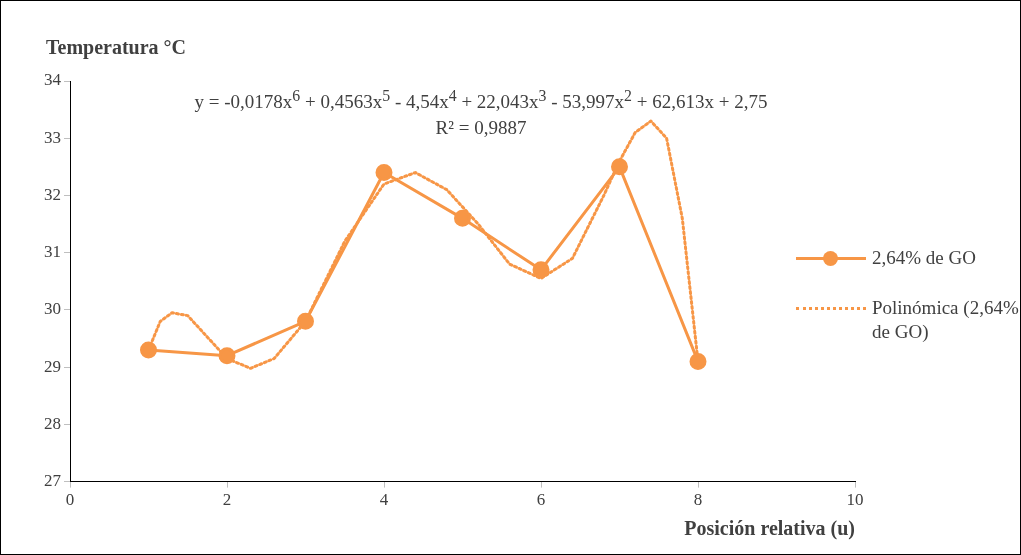 Image resolution: width=1021 pixels, height=555 pixels. I want to click on x-axis-title: Posición relativa (u), so click(769, 529).